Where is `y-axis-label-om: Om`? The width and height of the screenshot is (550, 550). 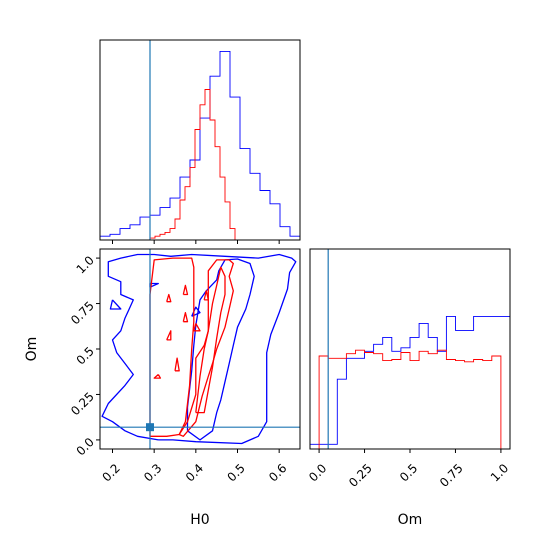
y-axis-label-om: Om is located at coordinates (32, 349).